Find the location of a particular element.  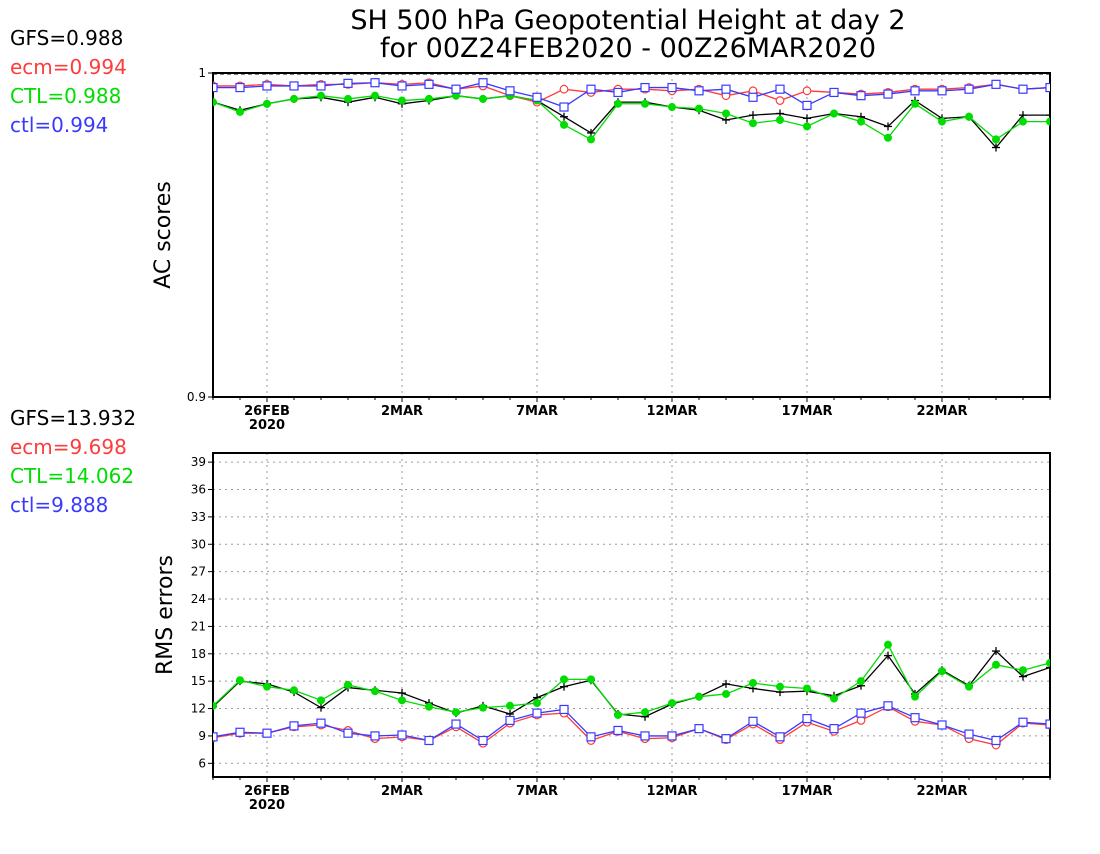

y-axis-label: RMS errors is located at coordinates (165, 615).